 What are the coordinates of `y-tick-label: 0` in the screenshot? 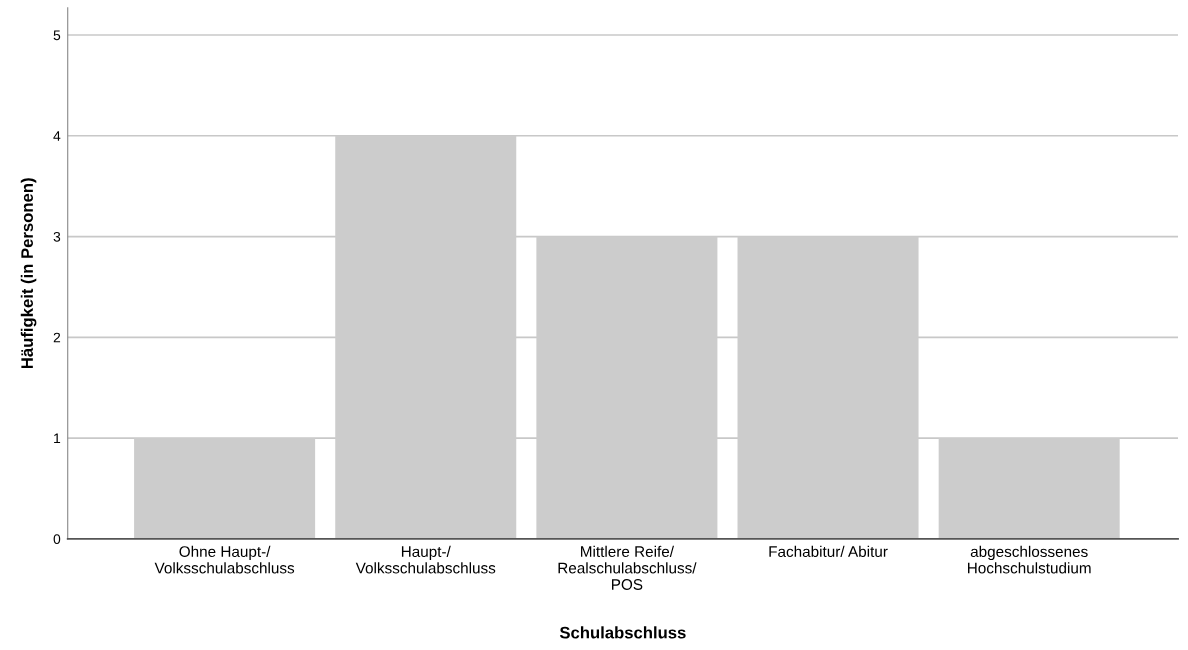 It's located at (57, 539).